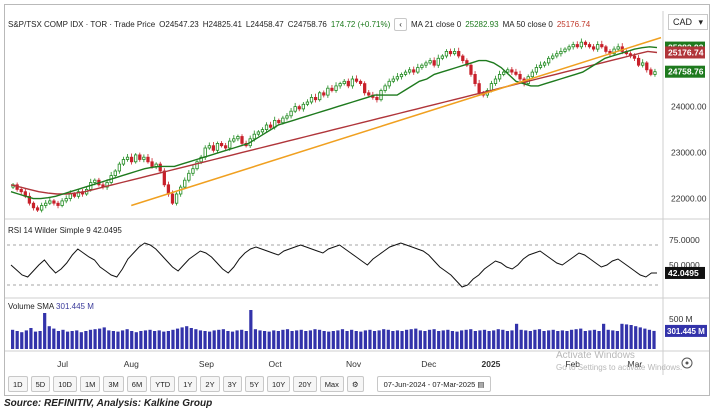 The width and height of the screenshot is (714, 420). What do you see at coordinates (188, 384) in the screenshot?
I see `range-button-1y: 1Y` at bounding box center [188, 384].